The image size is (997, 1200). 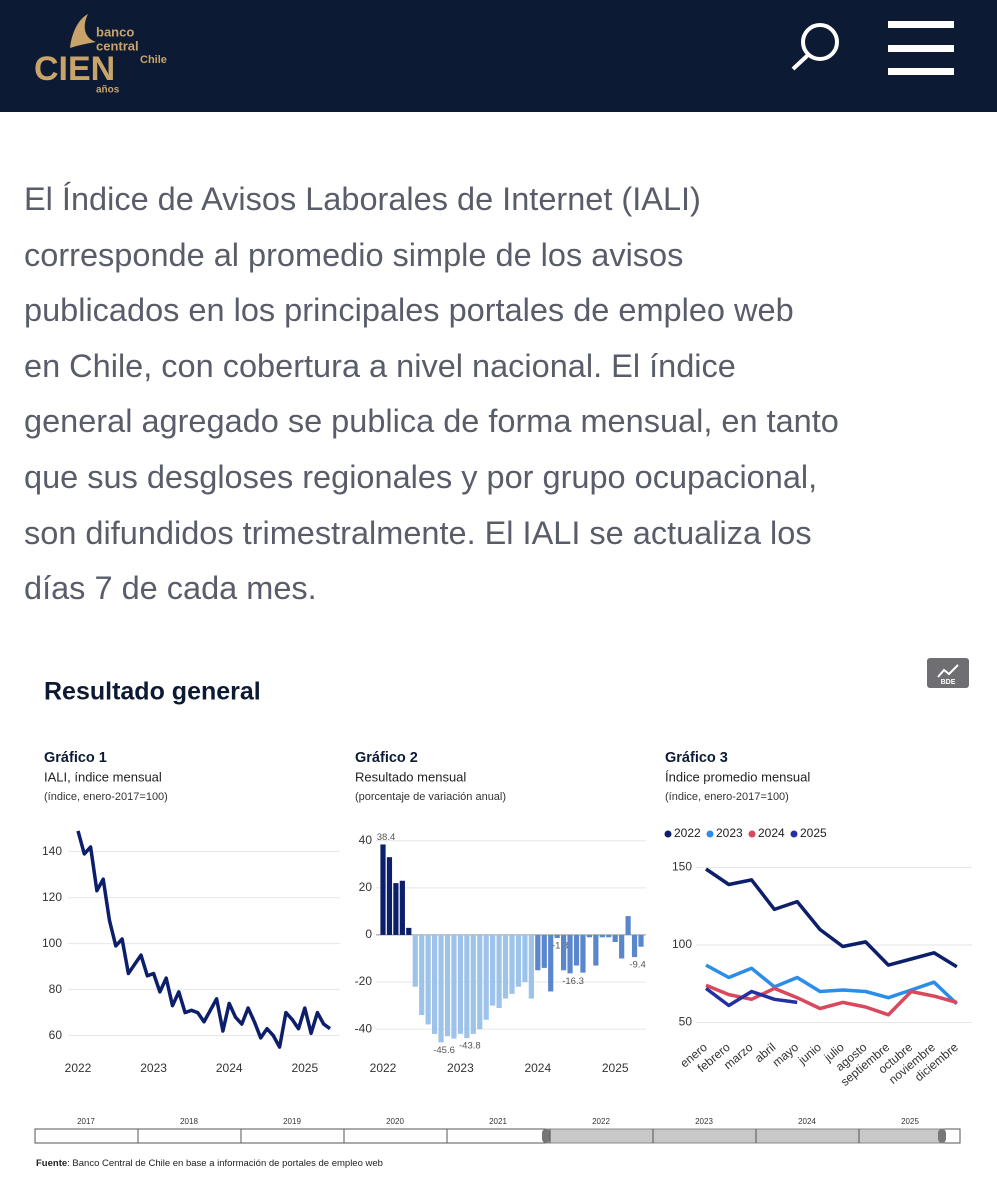 What do you see at coordinates (115, 31) in the screenshot?
I see `logo-text: banco` at bounding box center [115, 31].